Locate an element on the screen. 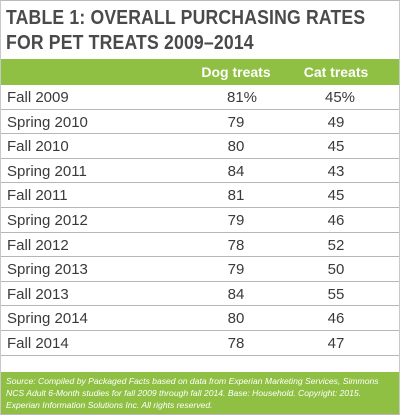  table-row: Fall 2012 78 52 is located at coordinates (200, 245).